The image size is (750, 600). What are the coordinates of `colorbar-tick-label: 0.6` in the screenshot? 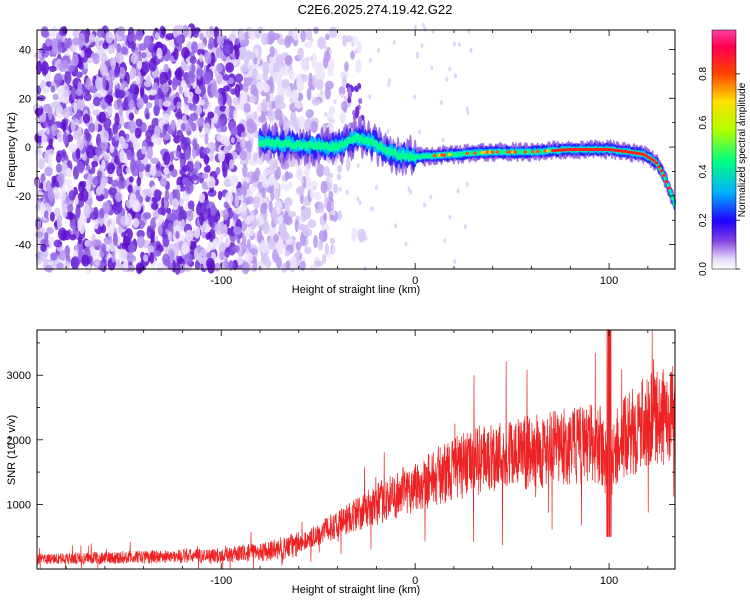 It's located at (703, 122).